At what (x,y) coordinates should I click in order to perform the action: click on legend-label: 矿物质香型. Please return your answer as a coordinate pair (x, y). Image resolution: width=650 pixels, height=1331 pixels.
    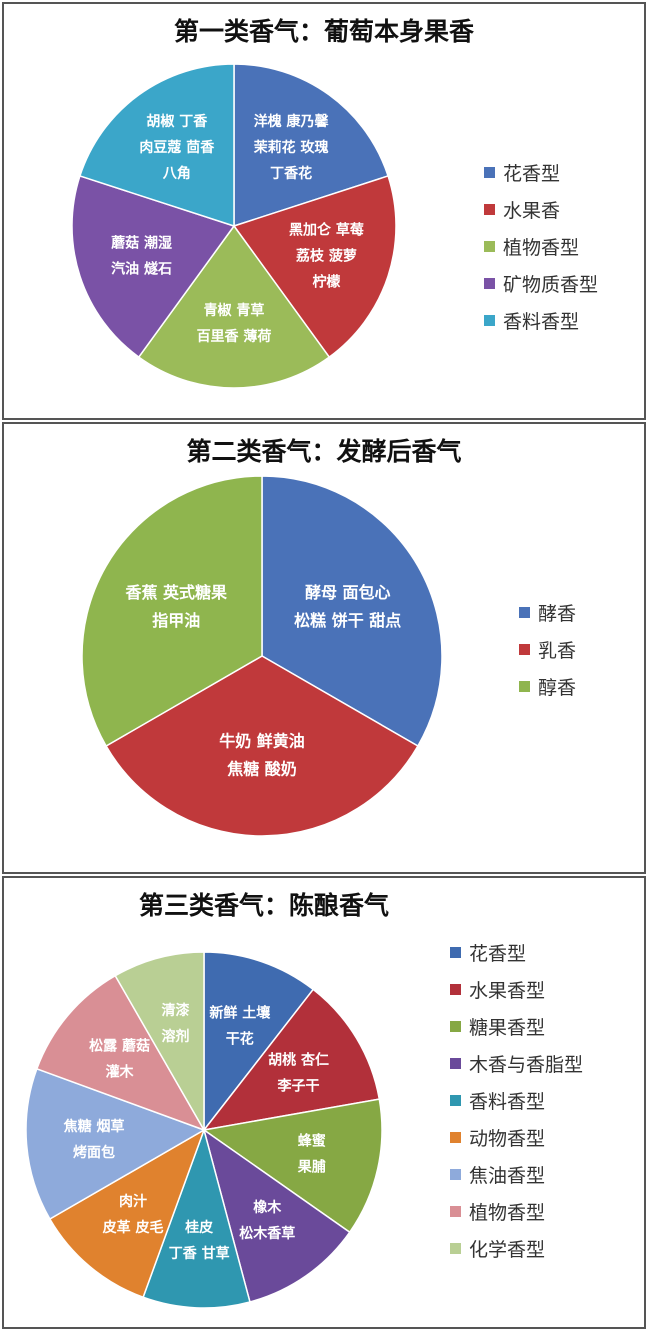
    Looking at the image, I should click on (551, 285).